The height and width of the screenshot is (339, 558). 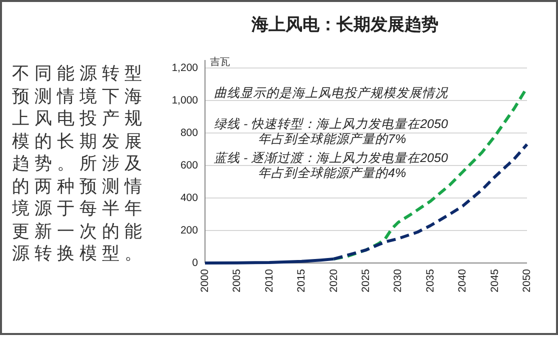 I want to click on annotation: 蓝线 - 逐渐过渡：海上风力发电量在2050年占到全球能源产量的4%, so click(x=330, y=165).